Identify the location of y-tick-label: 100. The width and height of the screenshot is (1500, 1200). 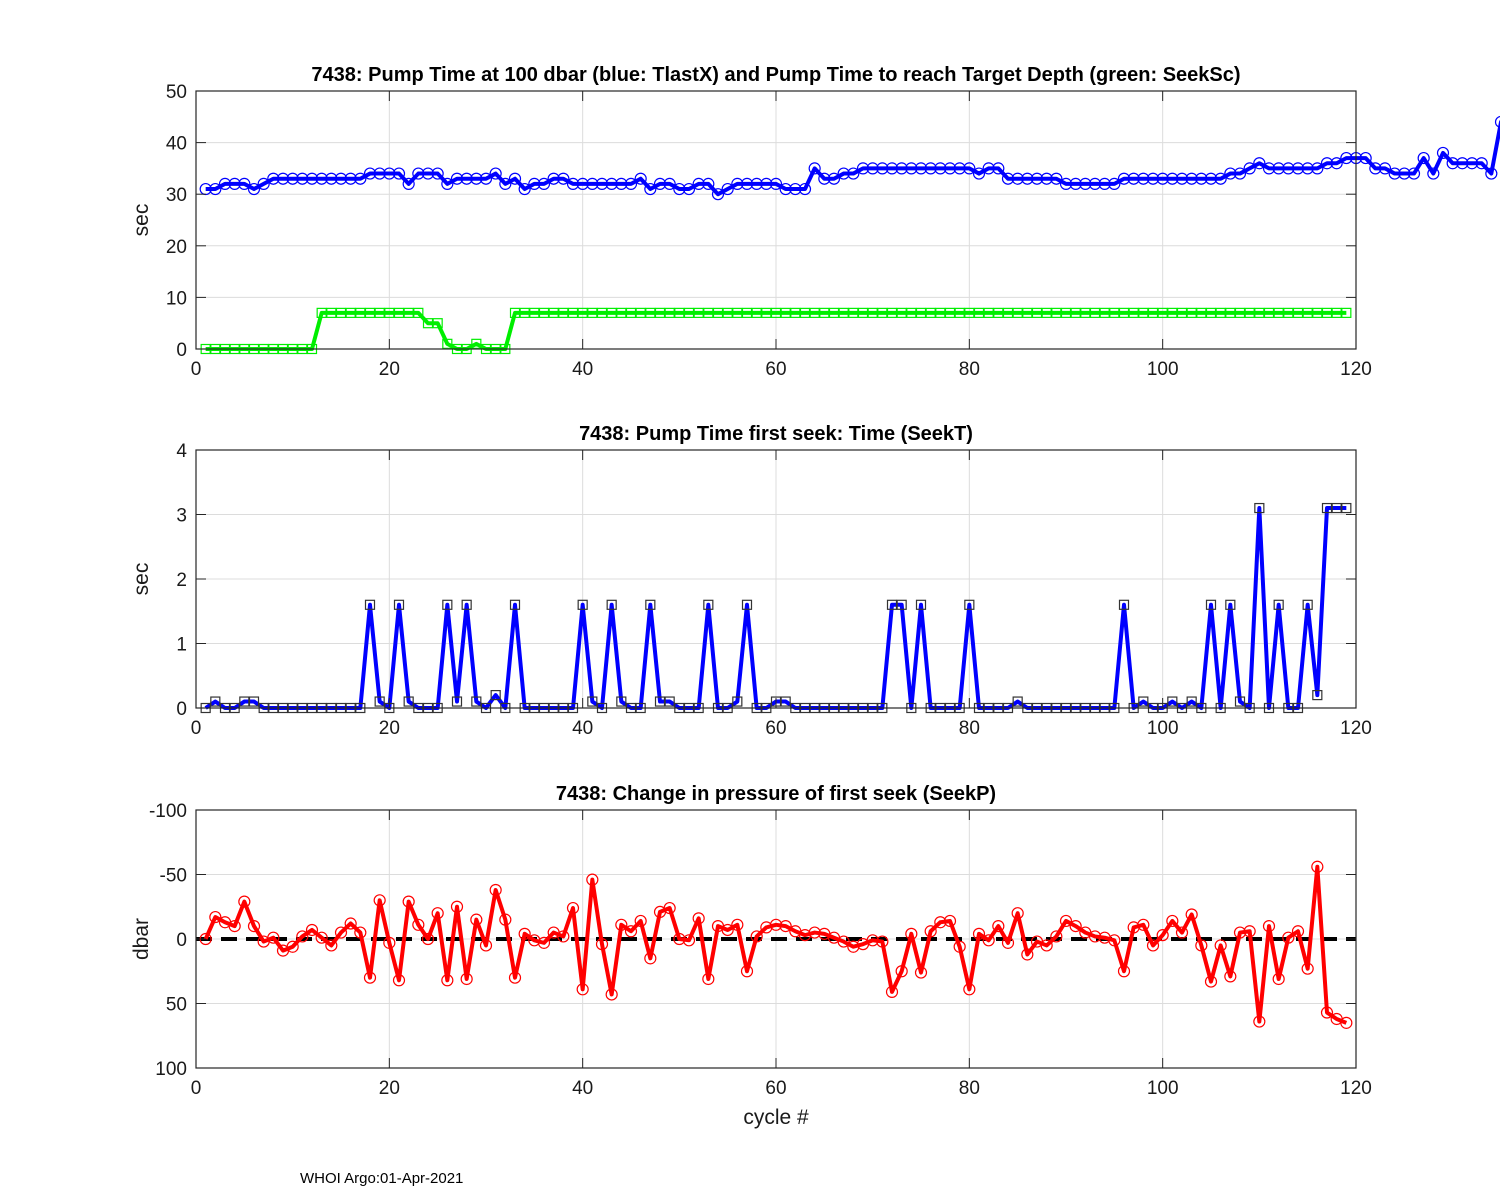
(171, 1069).